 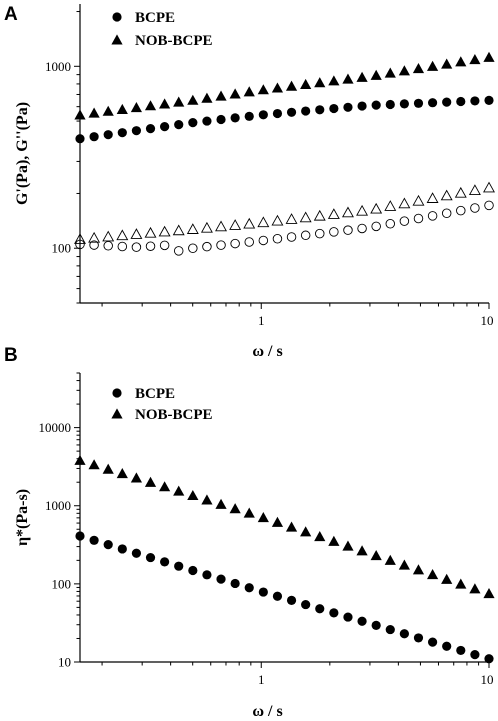 I want to click on y-axis-title: η*(Pa-s), so click(x=22, y=517).